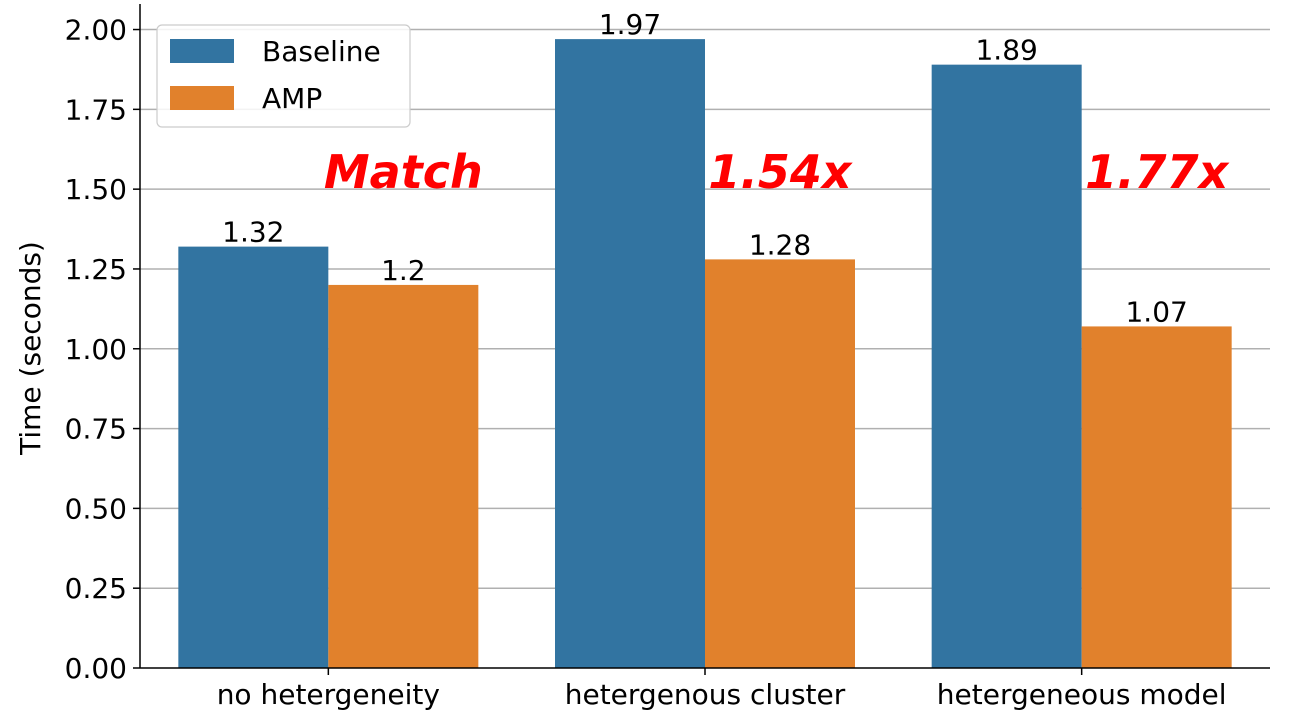 The height and width of the screenshot is (718, 1294). What do you see at coordinates (630, 24) in the screenshot?
I see `bar-value-label: 1.97` at bounding box center [630, 24].